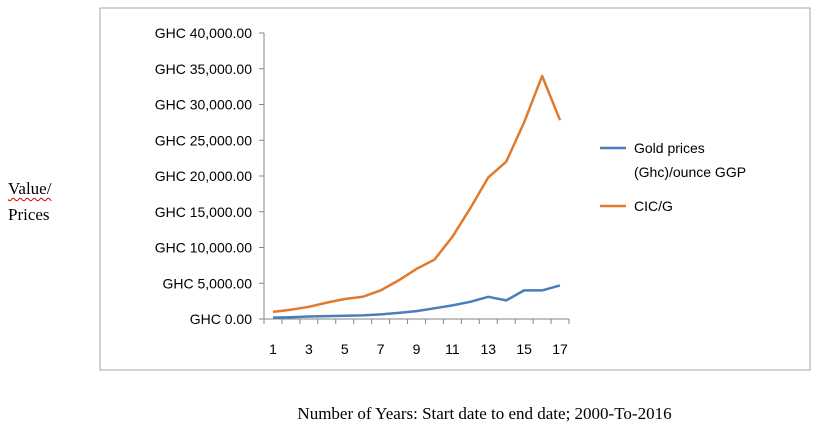 Image resolution: width=829 pixels, height=438 pixels. What do you see at coordinates (309, 349) in the screenshot?
I see `x-tick-label: 3` at bounding box center [309, 349].